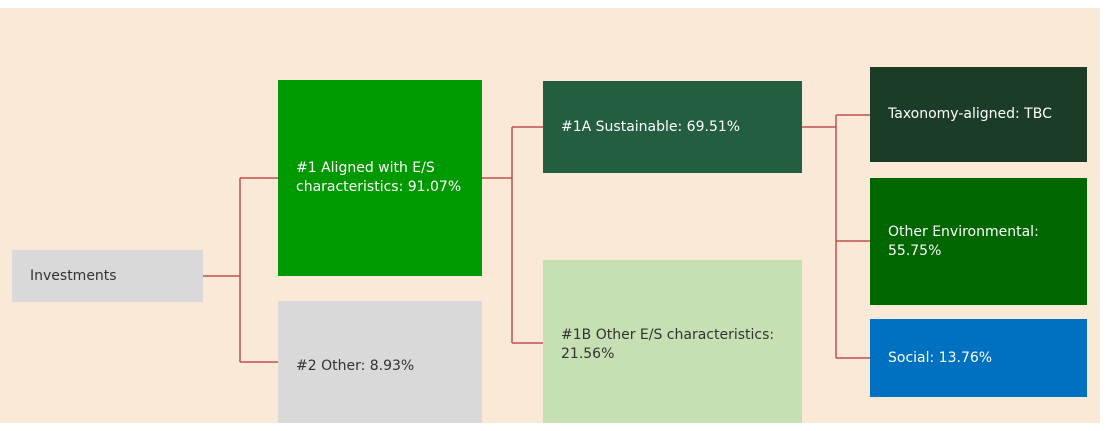 The image size is (1111, 431). Describe the element at coordinates (978, 241) in the screenshot. I see `node-environmental: Other Environmental: 55.75%` at that location.